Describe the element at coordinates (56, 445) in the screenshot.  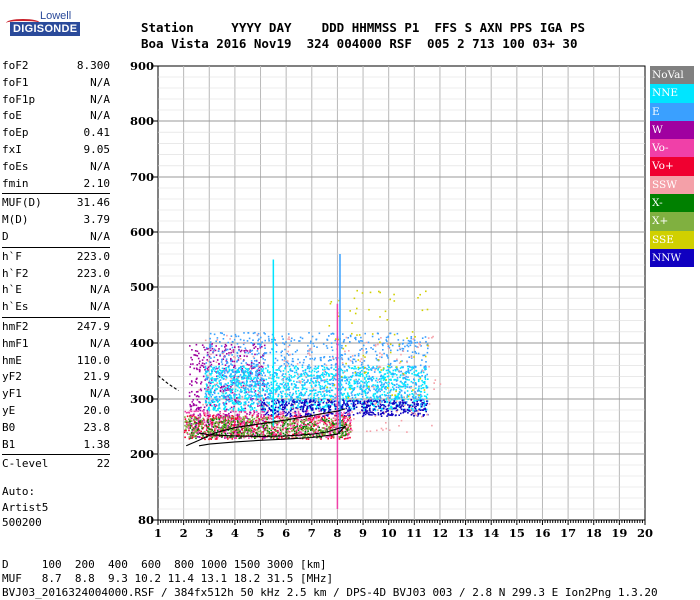
I see `param-row: B1 1.38` at that location.